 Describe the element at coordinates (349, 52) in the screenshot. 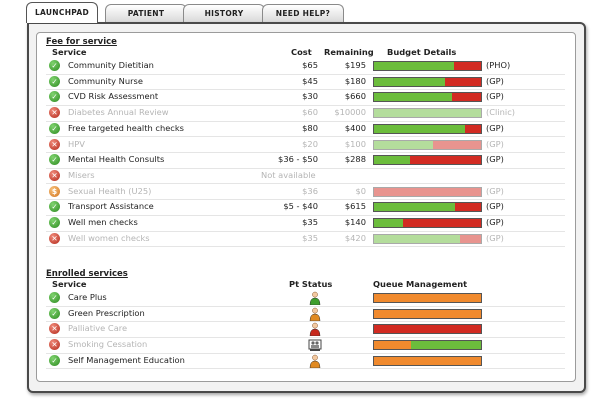

I see `header-remaining: Remaining` at that location.